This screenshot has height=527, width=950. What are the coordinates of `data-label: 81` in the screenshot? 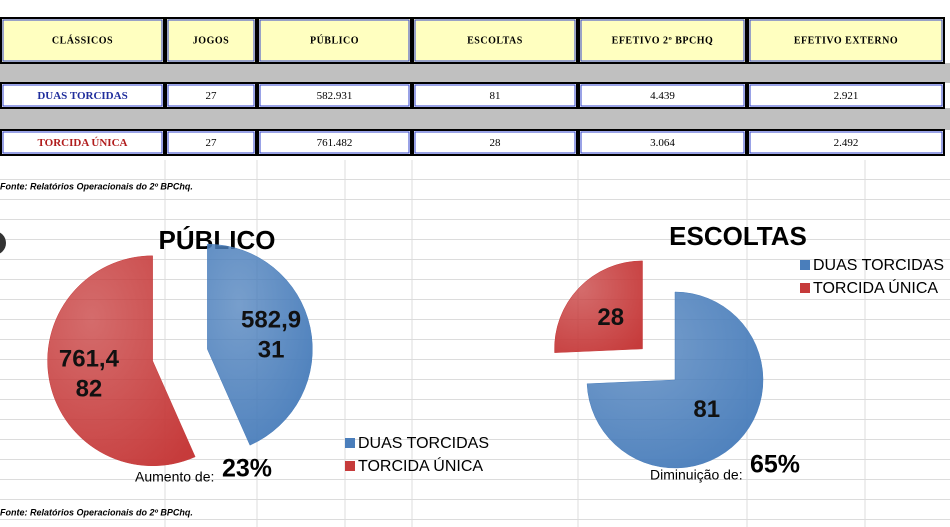 It's located at (706, 409).